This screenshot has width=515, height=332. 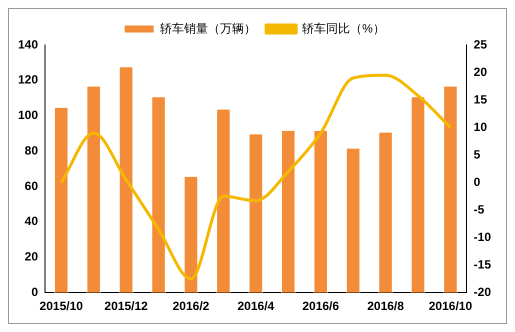 What do you see at coordinates (481, 44) in the screenshot?
I see `y2-tick-label: 25` at bounding box center [481, 44].